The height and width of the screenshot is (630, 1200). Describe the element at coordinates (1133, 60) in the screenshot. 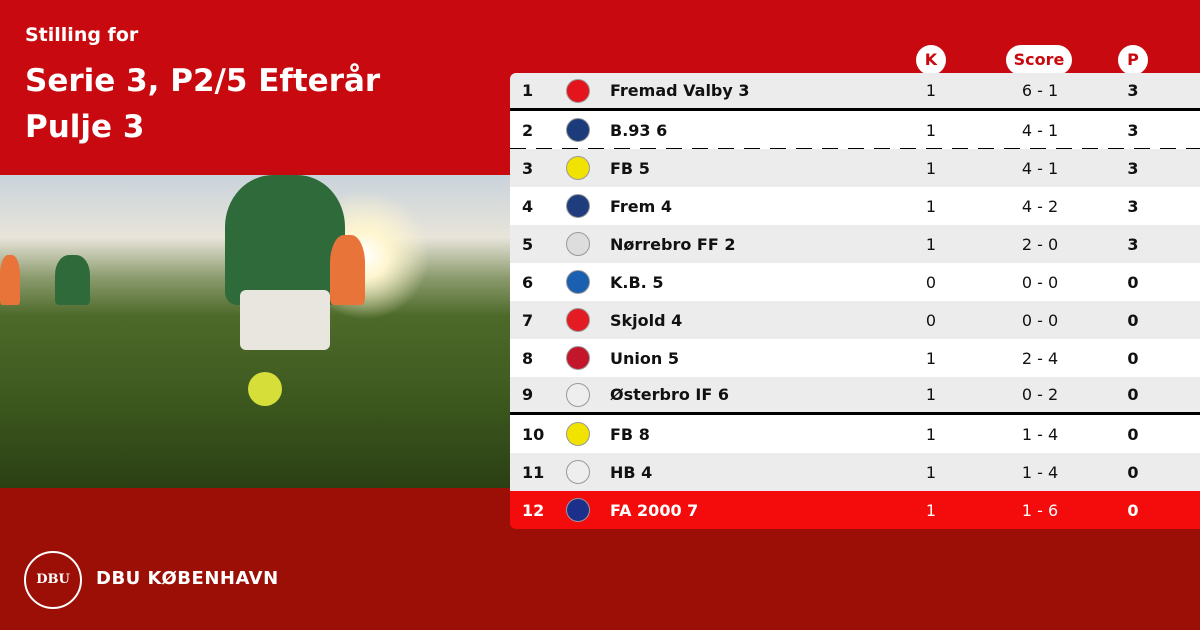

I see `column-header-p: P` at that location.